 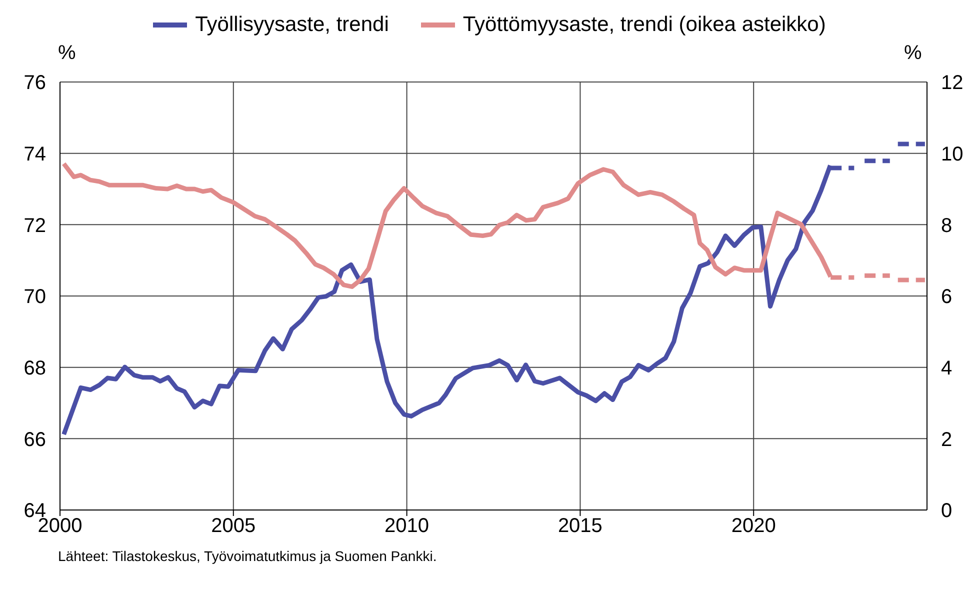 I want to click on y-tick-label: 74, so click(x=35, y=154).